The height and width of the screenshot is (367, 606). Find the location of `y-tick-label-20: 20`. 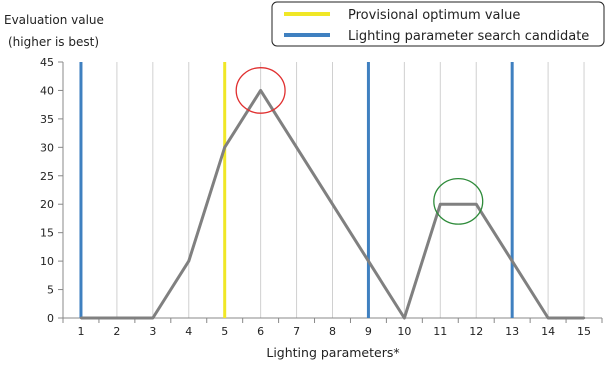

y-tick-label-20: 20 is located at coordinates (47, 204).